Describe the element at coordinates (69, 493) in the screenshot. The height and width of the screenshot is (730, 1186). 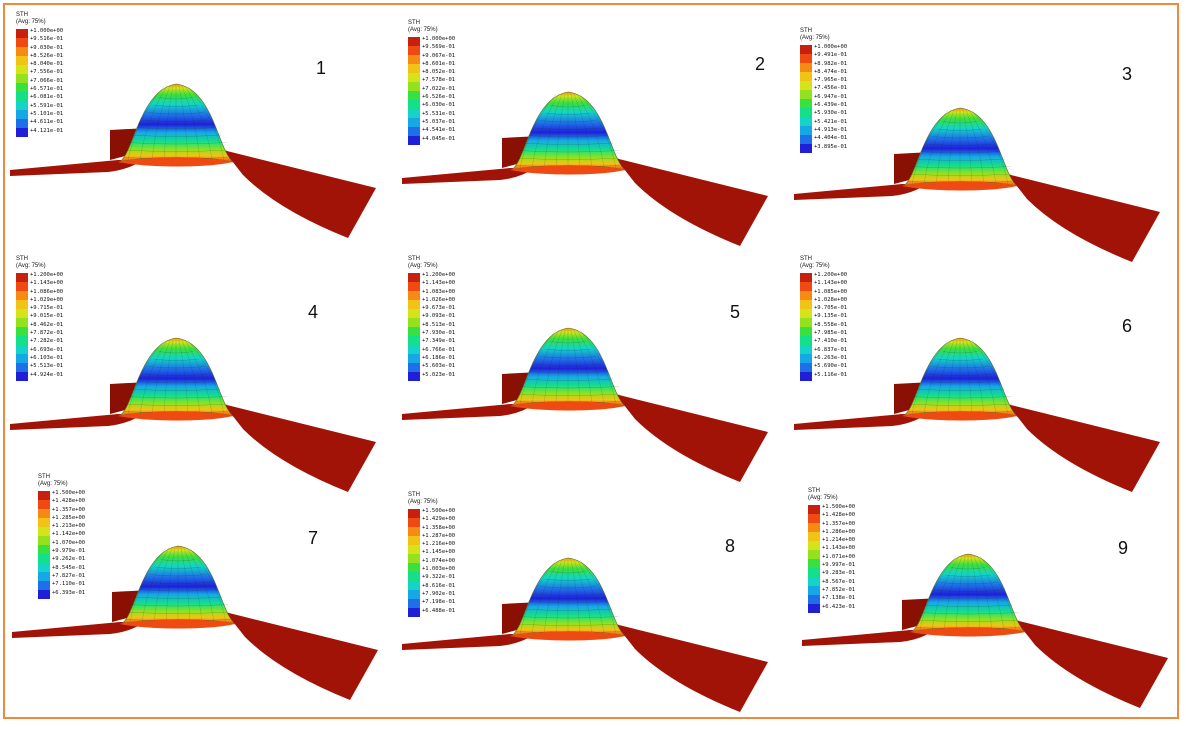
I see `legend-value: +1.500e+00` at that location.